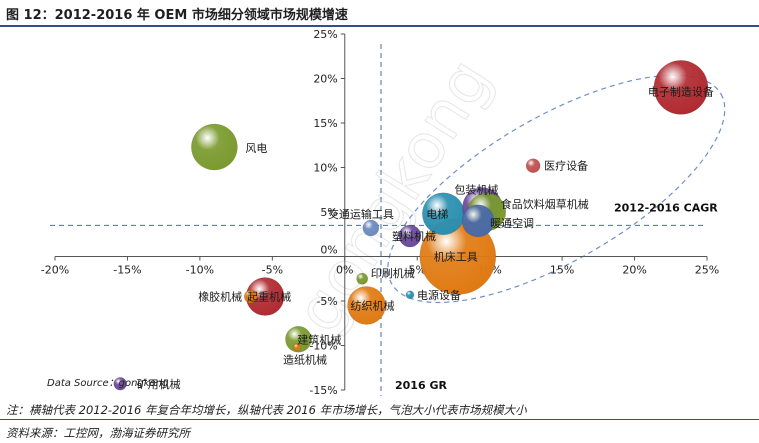  Describe the element at coordinates (250, 296) in the screenshot. I see `bubble-橡胶机械` at that location.